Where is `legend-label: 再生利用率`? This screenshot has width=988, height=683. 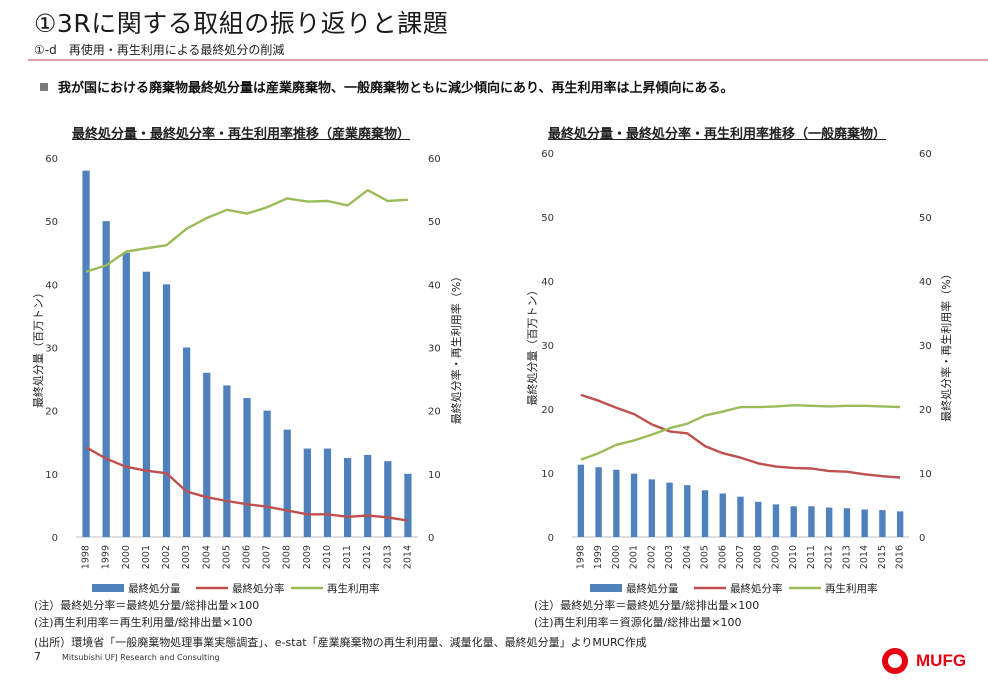
legend-label: 再生利用率 is located at coordinates (851, 588).